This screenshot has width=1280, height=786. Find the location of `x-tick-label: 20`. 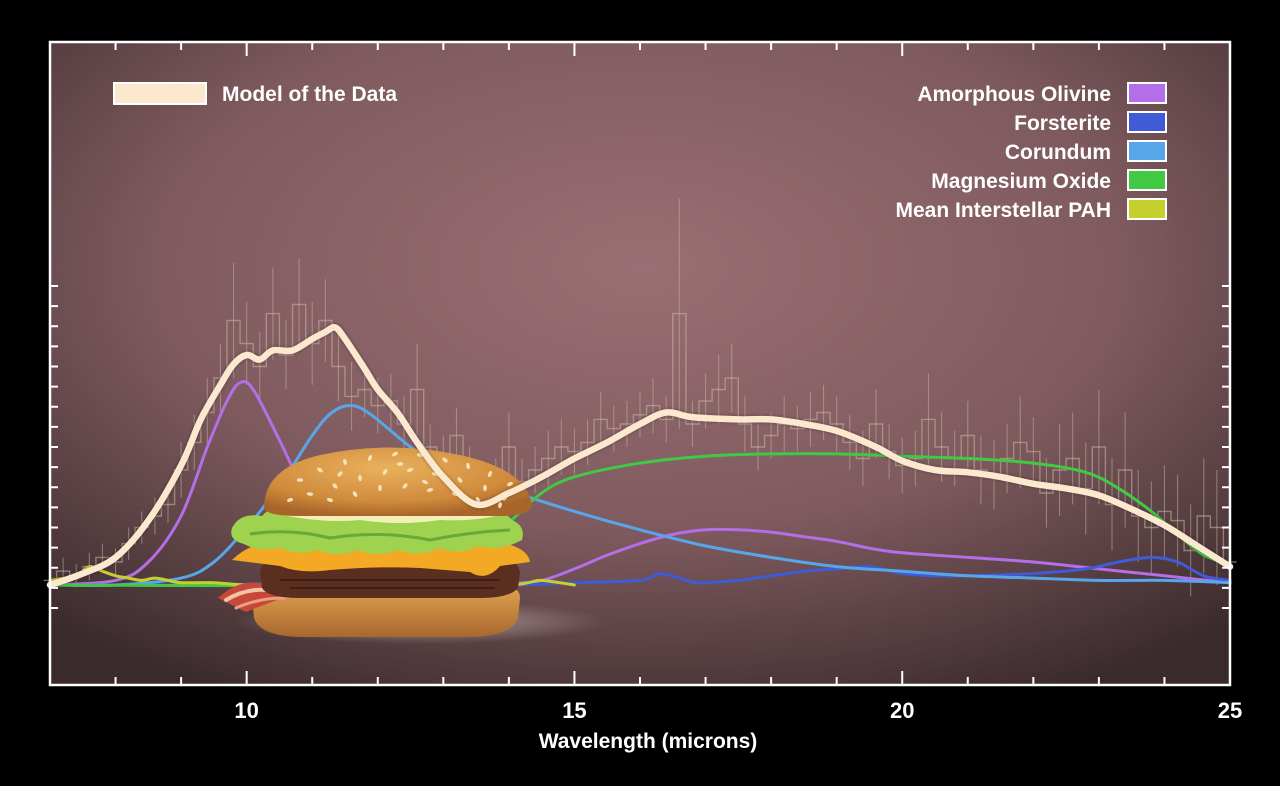

x-tick-label: 20 is located at coordinates (902, 710).